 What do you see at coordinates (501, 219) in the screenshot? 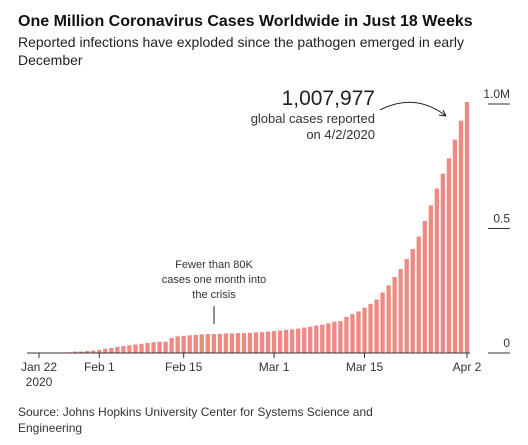
I see `y-tick-label: 0.5` at bounding box center [501, 219].